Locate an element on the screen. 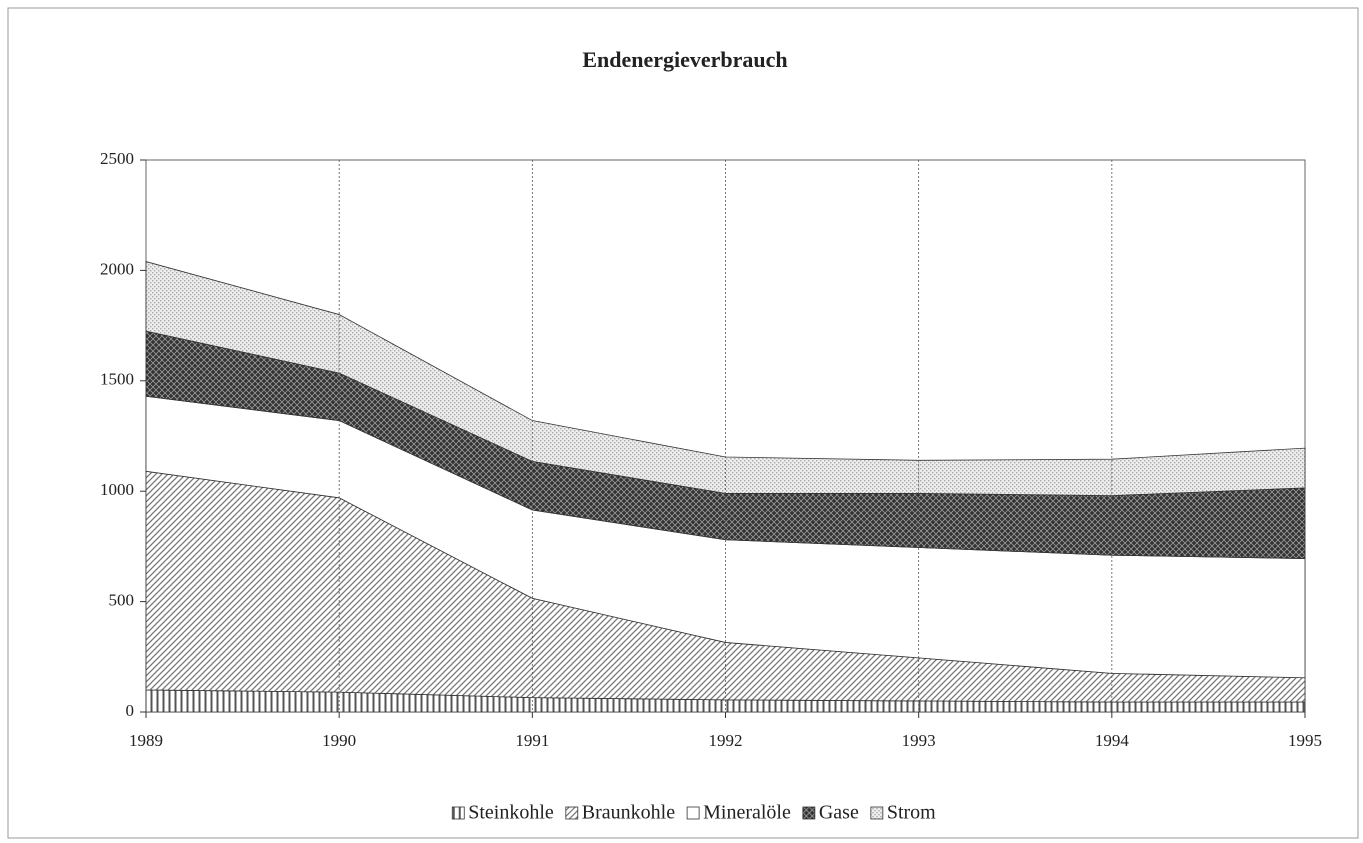  y-tick-label: 2500 is located at coordinates (117, 158).